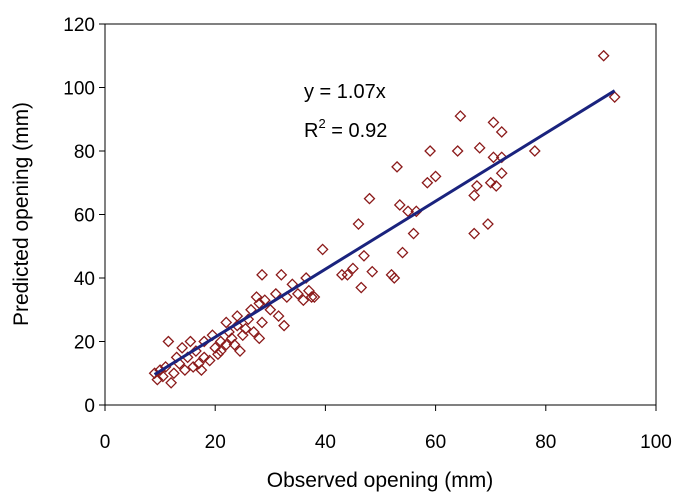 The image size is (683, 493). I want to click on x-tick-label: 100, so click(656, 442).